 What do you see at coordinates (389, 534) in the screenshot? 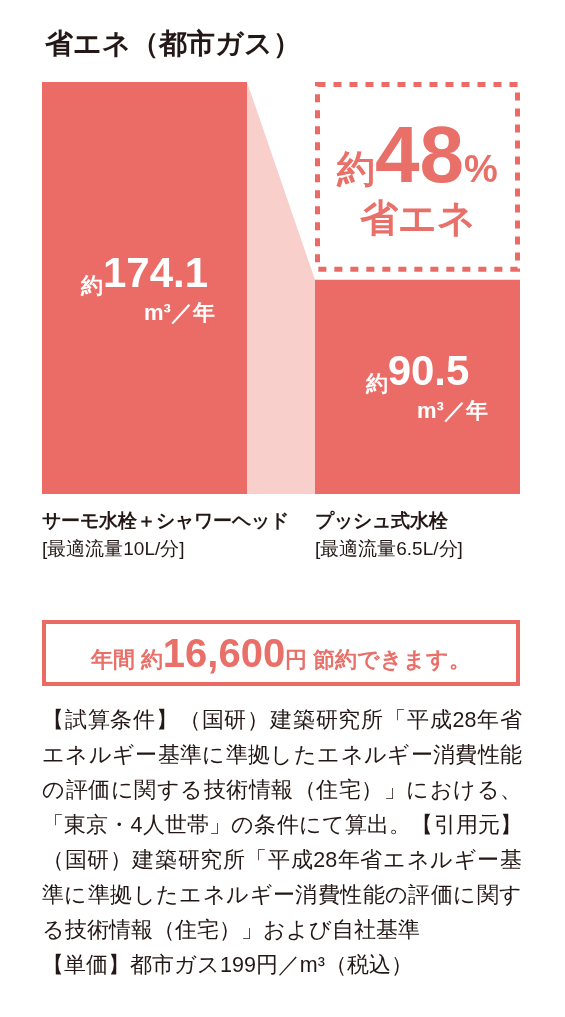
I see `x-tick-label: プッシュ式水栓 [最適流量6.5L/分]` at bounding box center [389, 534].